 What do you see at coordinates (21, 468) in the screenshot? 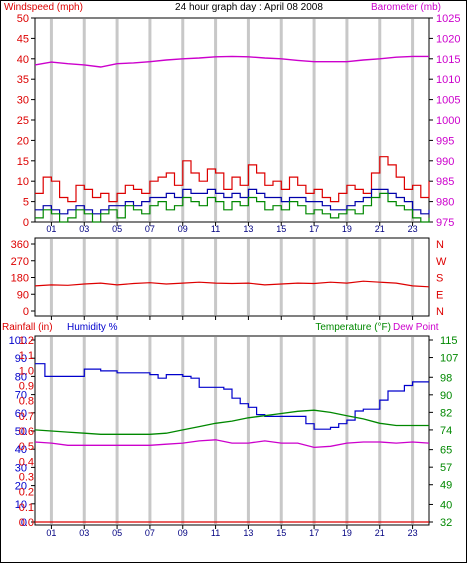
I see `humidity-tick-label: 30` at bounding box center [21, 468].